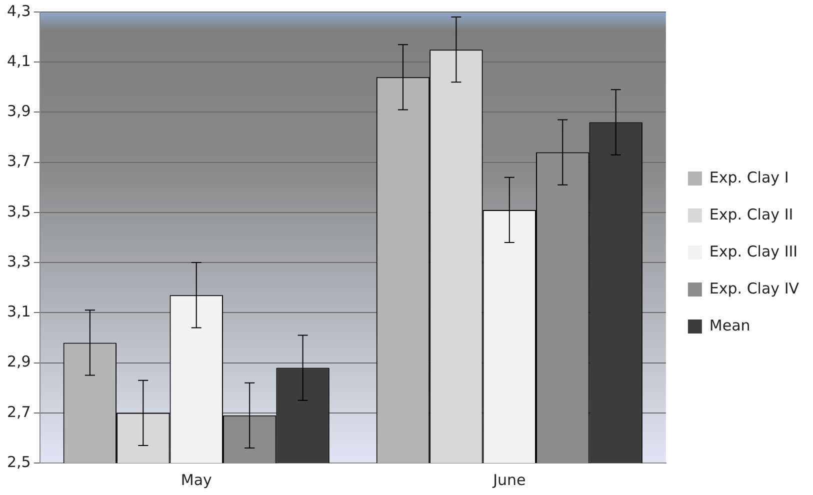 The height and width of the screenshot is (495, 813). I want to click on y-tick-label: 3,5, so click(18, 211).